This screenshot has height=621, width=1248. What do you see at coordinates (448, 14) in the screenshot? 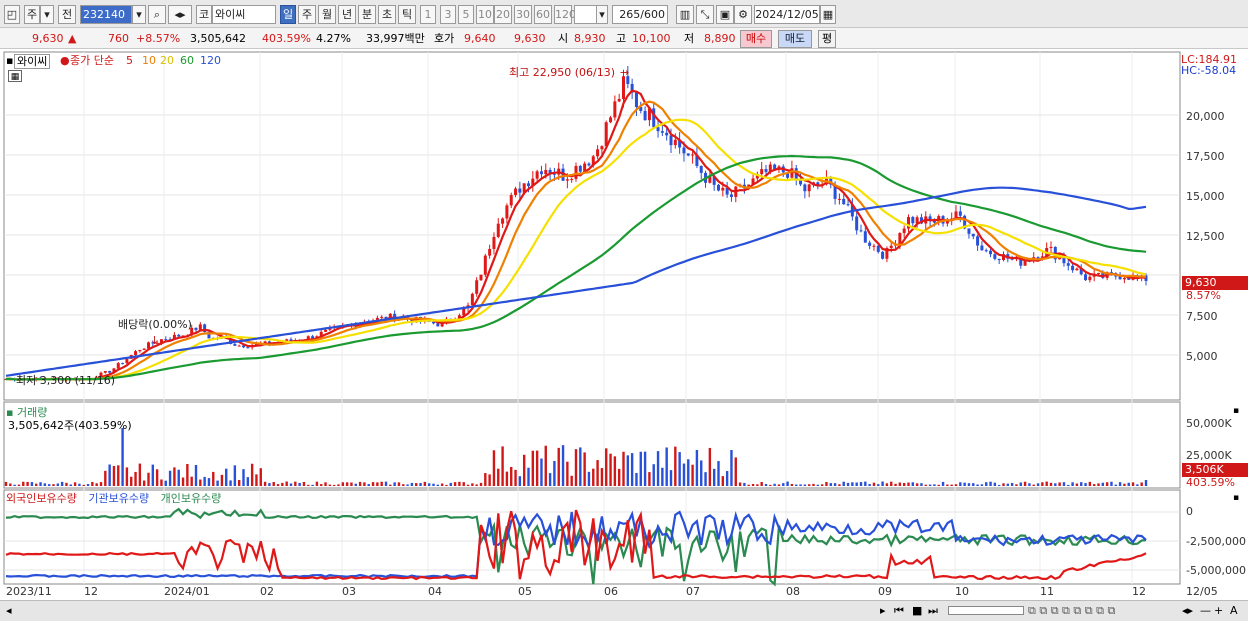
I see `tick-button: 3` at bounding box center [448, 14].